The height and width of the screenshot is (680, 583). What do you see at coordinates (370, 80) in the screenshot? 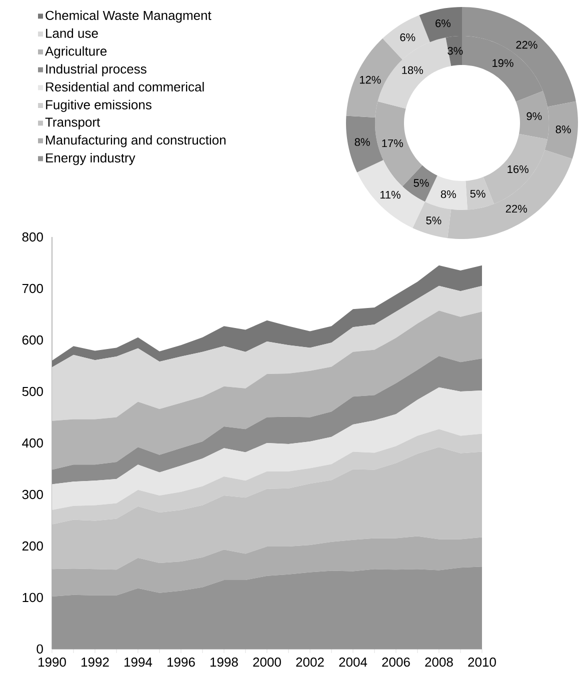
I see `data-label: 12%` at bounding box center [370, 80].